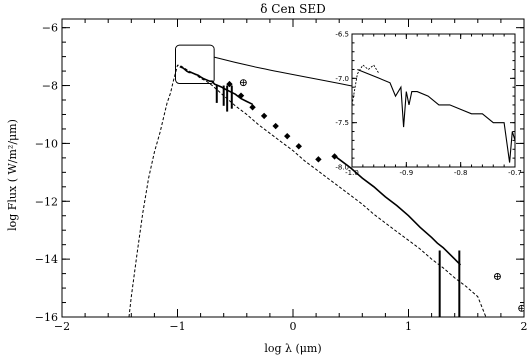  I want to click on inset-x-tick-label: -1.0, so click(352, 173).